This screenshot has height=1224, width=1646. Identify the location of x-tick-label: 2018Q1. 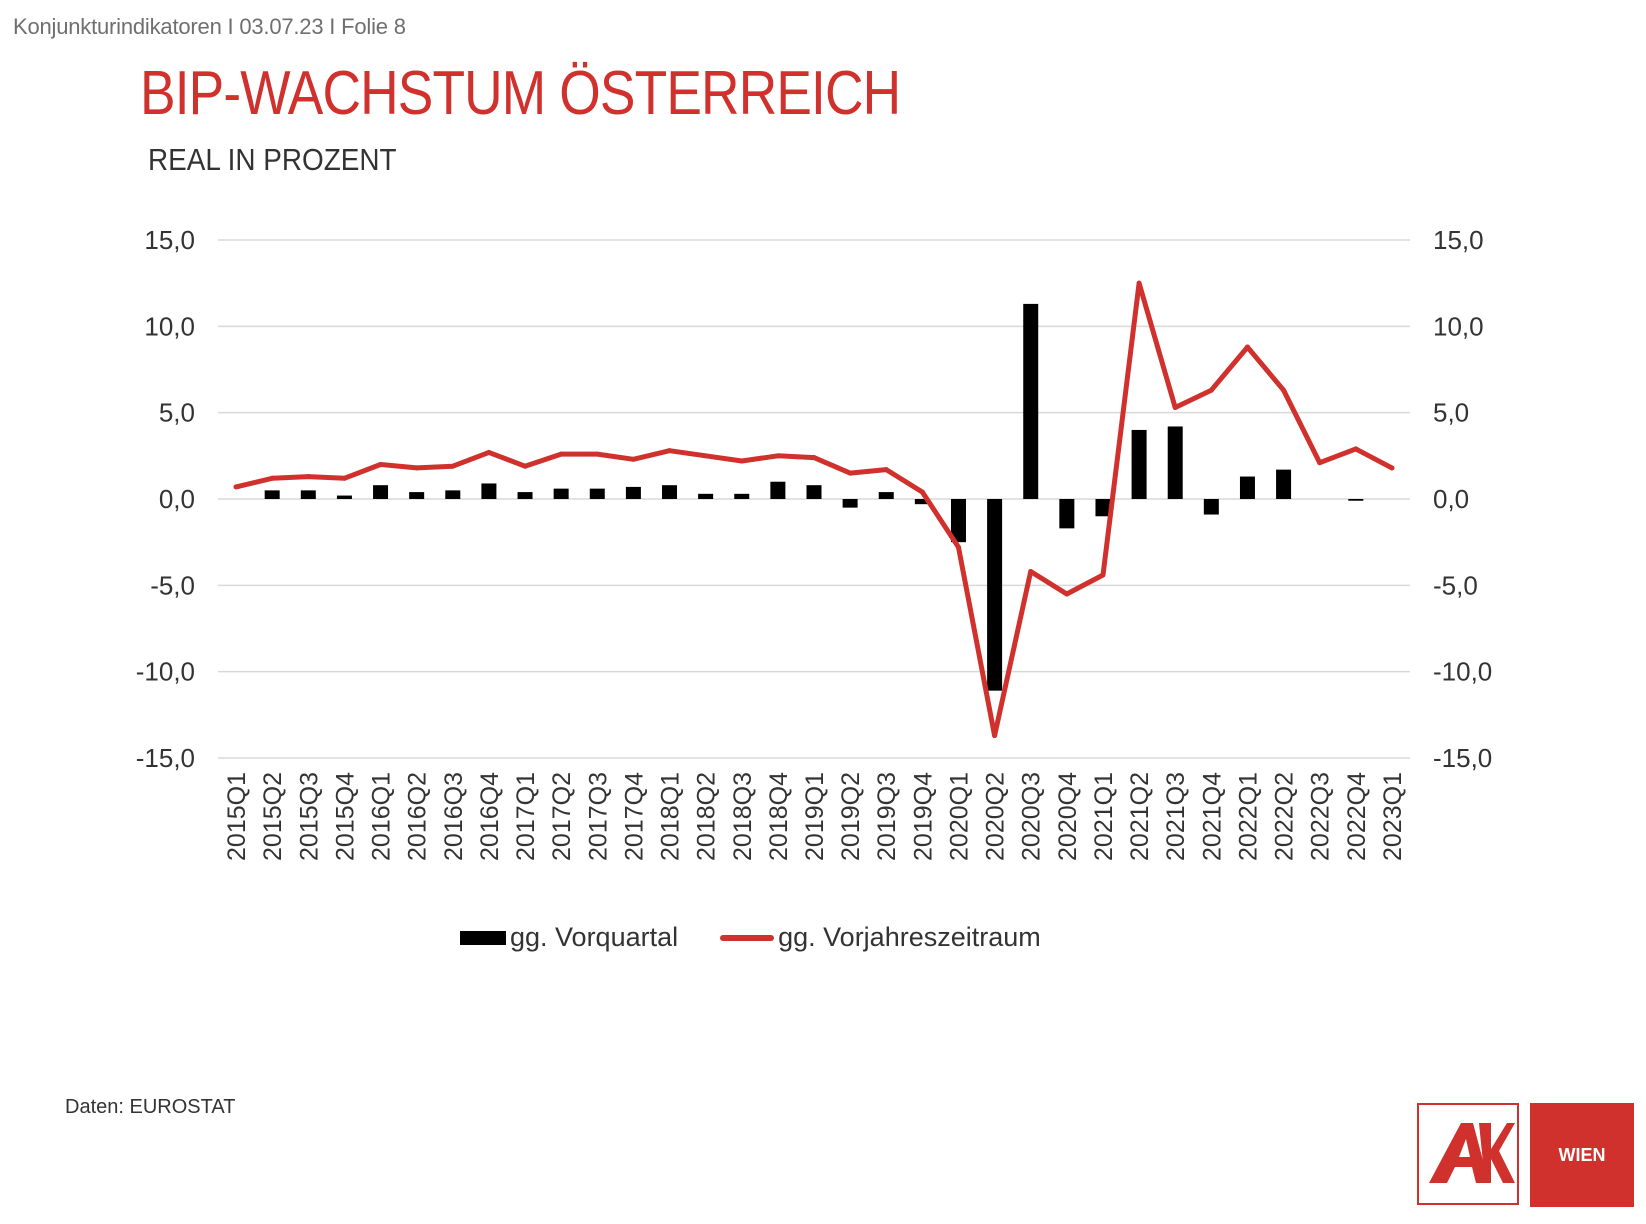
(671, 816).